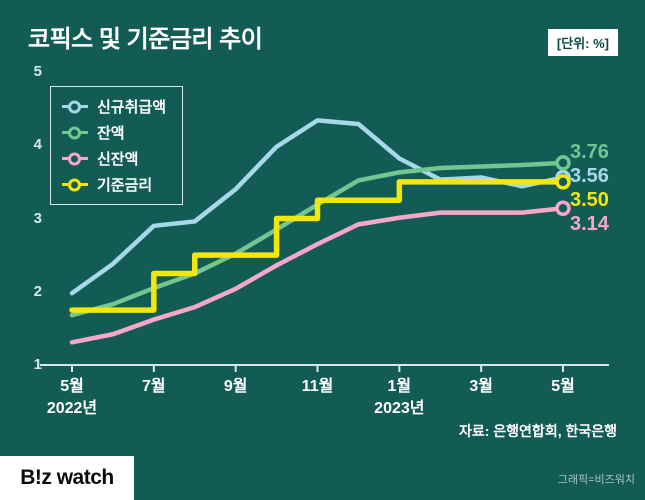 The image size is (645, 500). What do you see at coordinates (37, 71) in the screenshot?
I see `y-tick-label: 5` at bounding box center [37, 71].